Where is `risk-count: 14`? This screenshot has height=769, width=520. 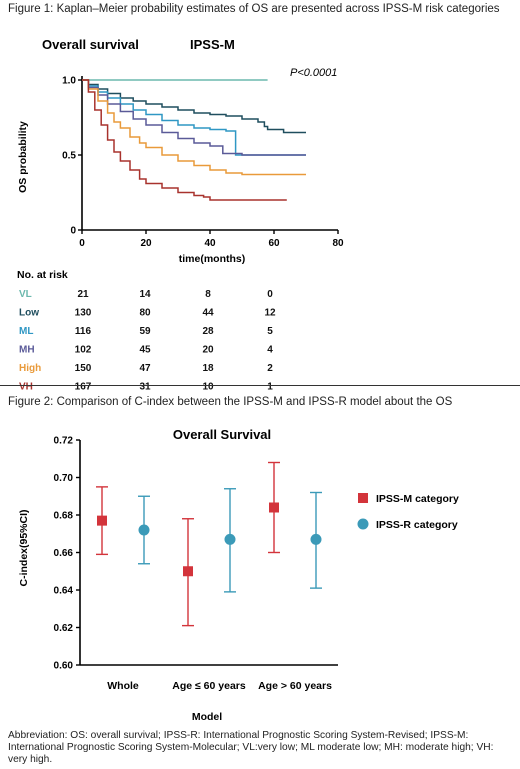 risk-count: 14 is located at coordinates (145, 294).